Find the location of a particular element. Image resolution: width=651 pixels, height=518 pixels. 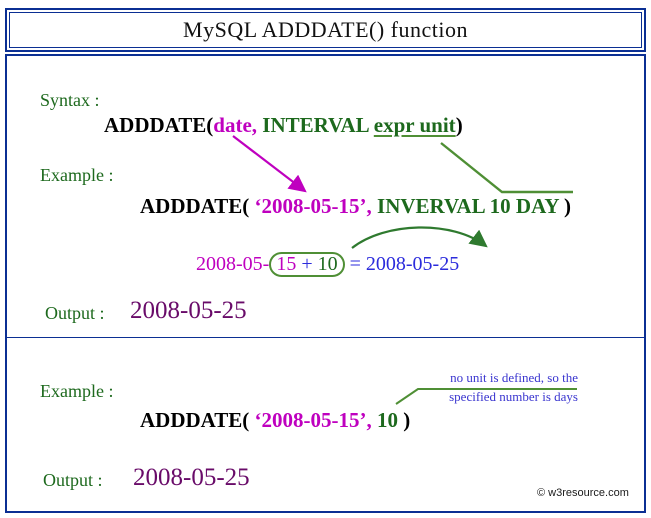

syntax-fn-name: ADDDATE( is located at coordinates (159, 125).